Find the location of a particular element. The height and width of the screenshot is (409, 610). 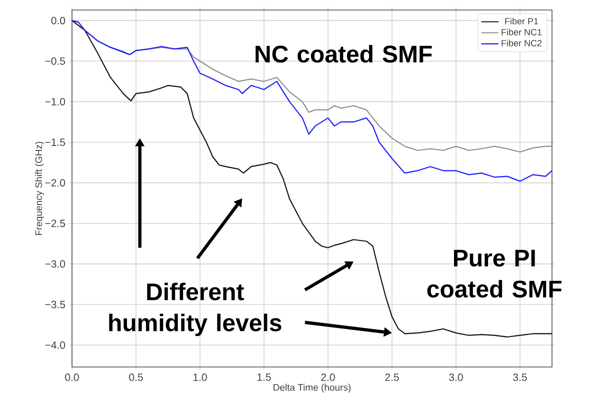

x-tick-label: 2.5 is located at coordinates (392, 377).